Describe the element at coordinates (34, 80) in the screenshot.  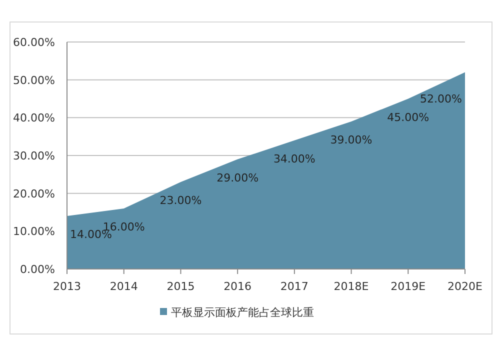
I see `y-tick-label: 50.00%` at that location.